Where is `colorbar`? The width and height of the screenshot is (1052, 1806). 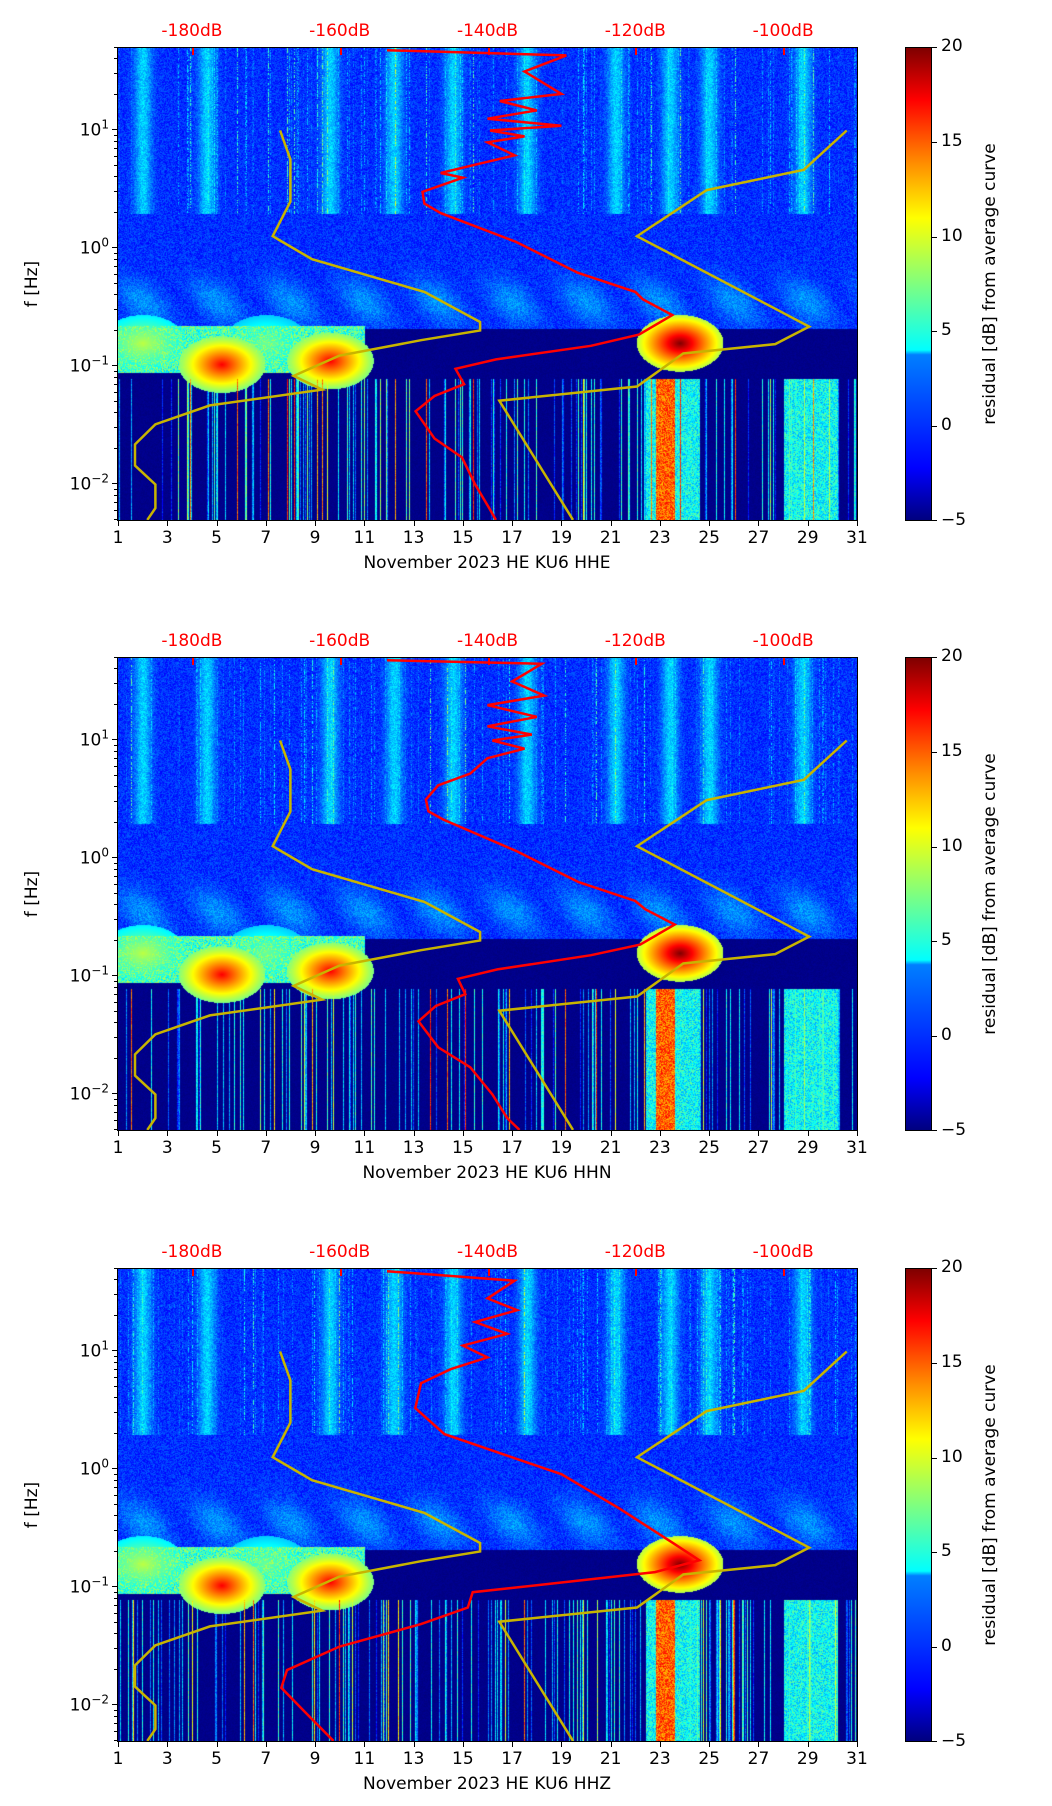
colorbar is located at coordinates (918, 1505).